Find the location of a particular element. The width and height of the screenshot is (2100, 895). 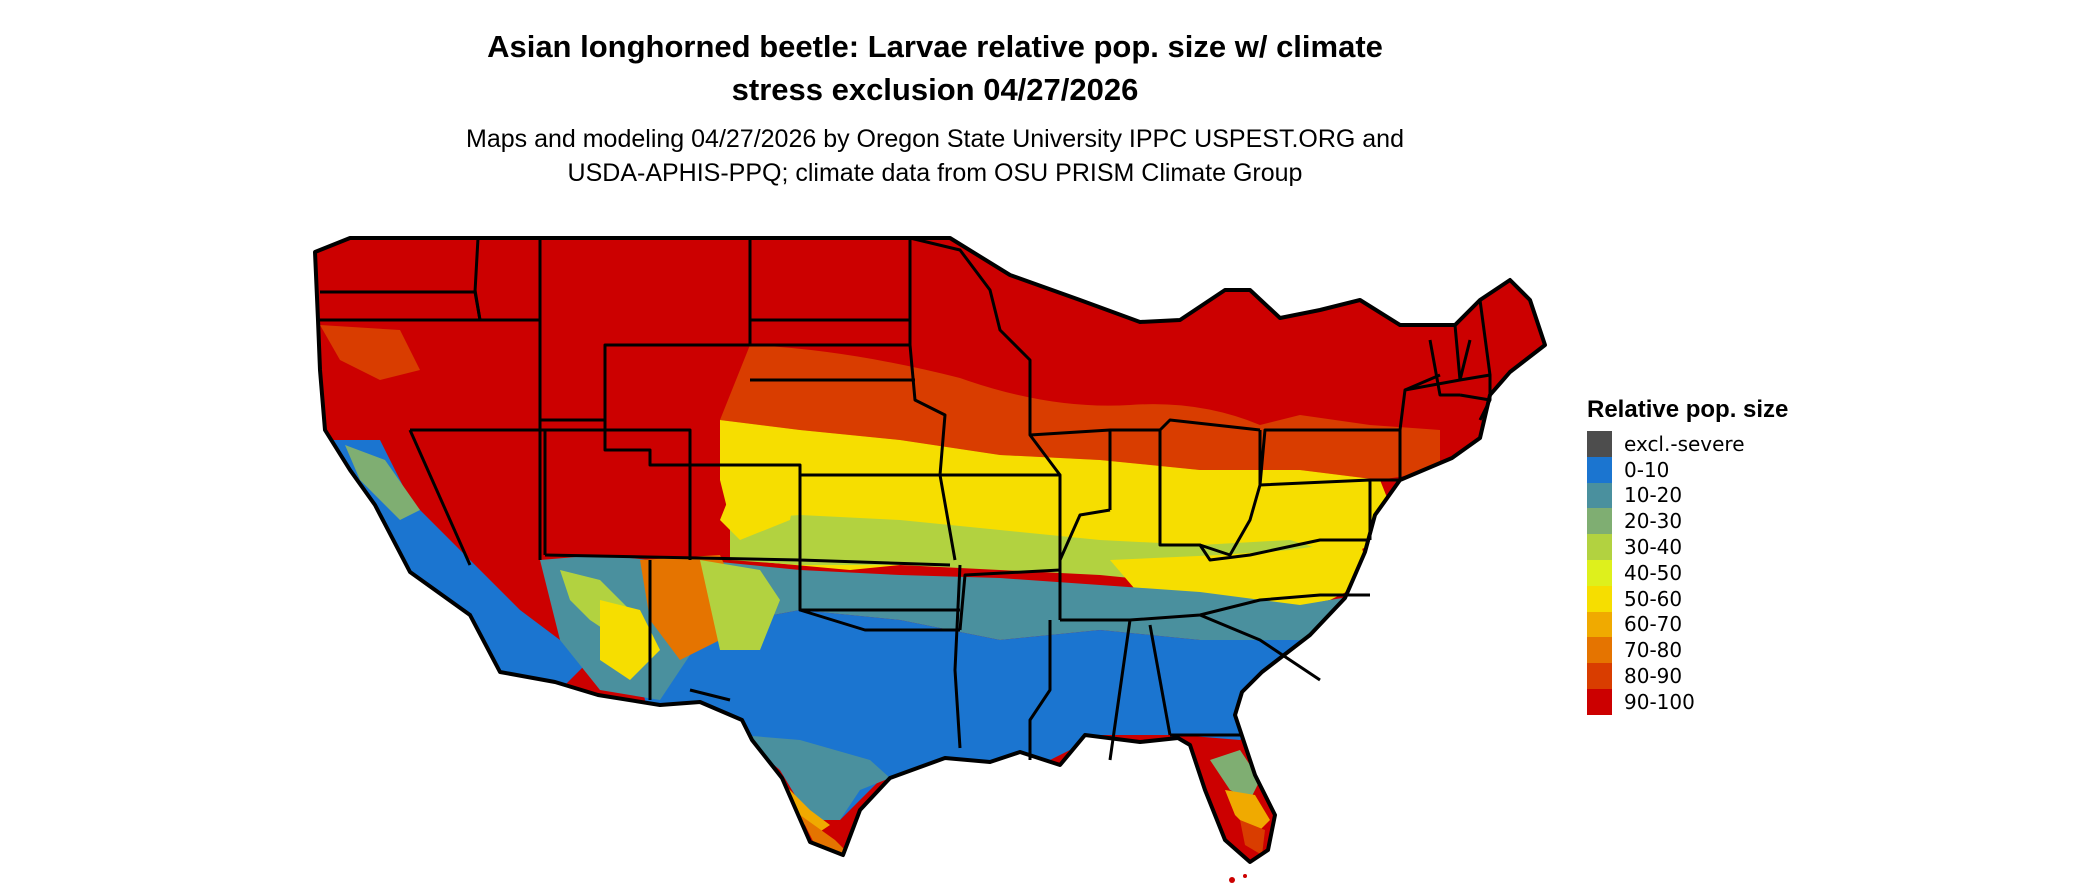

legend-label: 30-40 is located at coordinates (1653, 547).